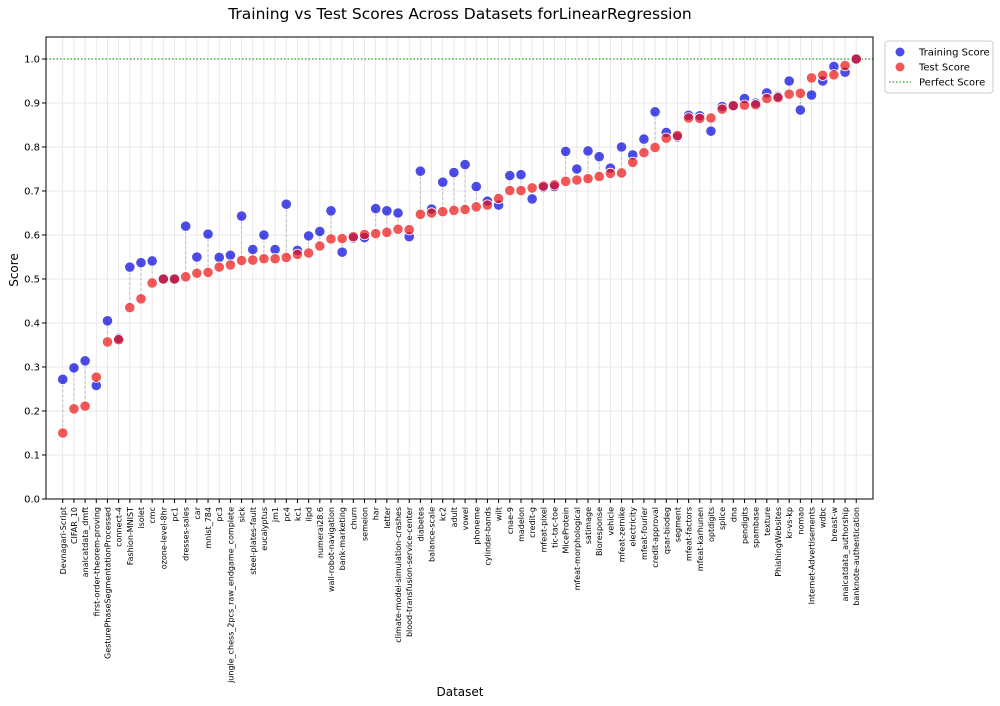  What do you see at coordinates (465, 518) in the screenshot?
I see `x-tick-label: vowel` at bounding box center [465, 518].